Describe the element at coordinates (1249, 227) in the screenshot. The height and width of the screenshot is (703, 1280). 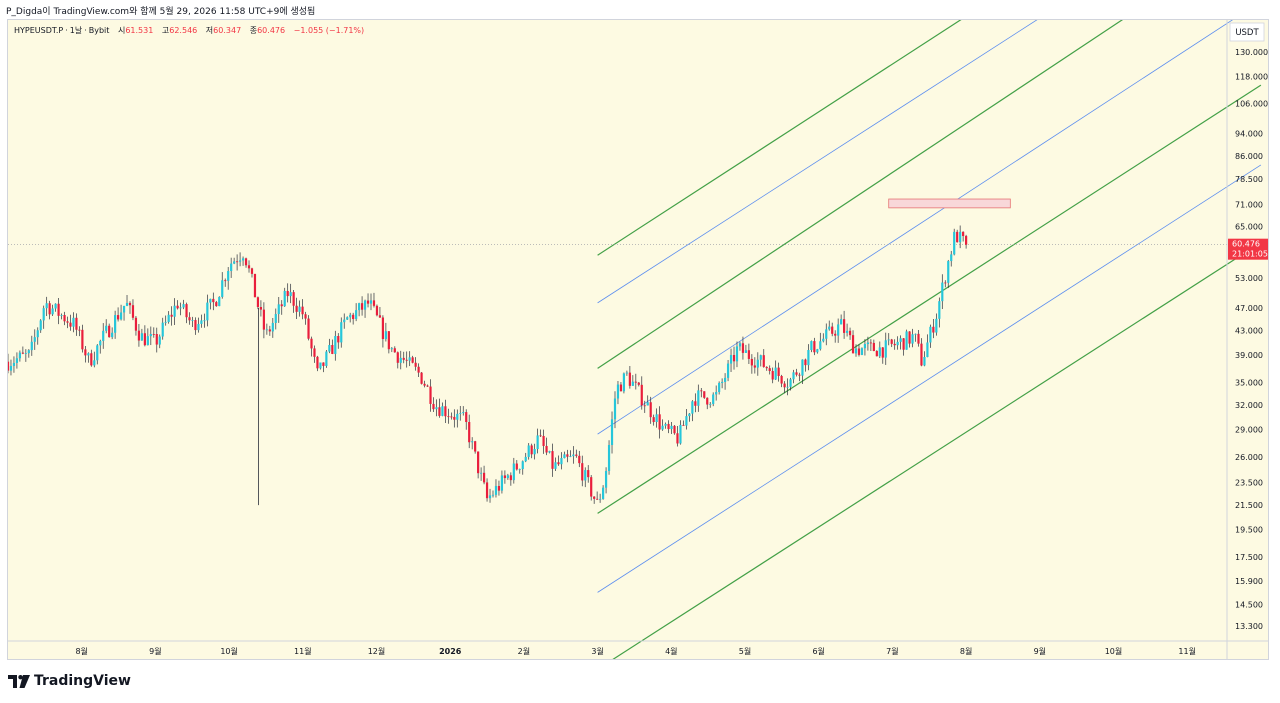
I see `price-tick-label: 65.000` at that location.